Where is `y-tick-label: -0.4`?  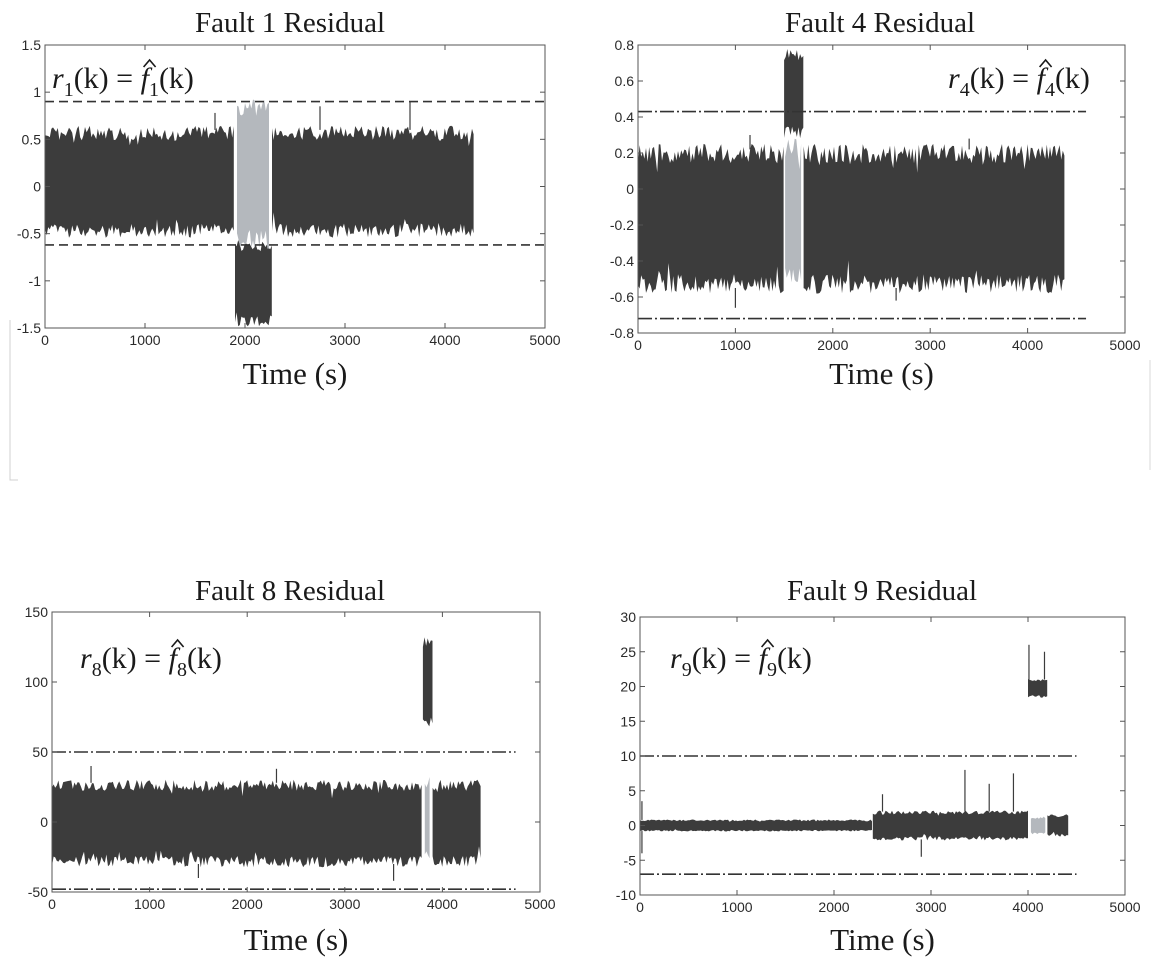 y-tick-label: -0.4 is located at coordinates (622, 261).